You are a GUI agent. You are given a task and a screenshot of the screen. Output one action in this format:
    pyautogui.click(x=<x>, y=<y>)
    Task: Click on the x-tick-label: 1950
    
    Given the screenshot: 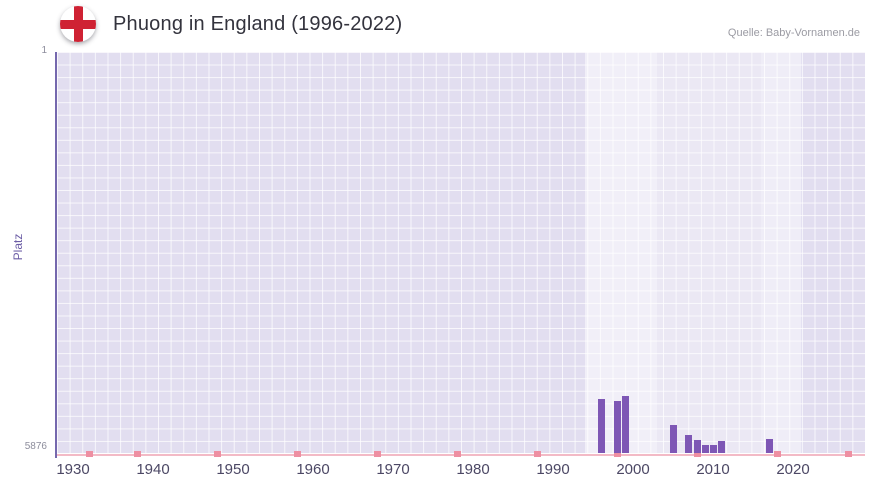 What is the action you would take?
    pyautogui.click(x=233, y=469)
    